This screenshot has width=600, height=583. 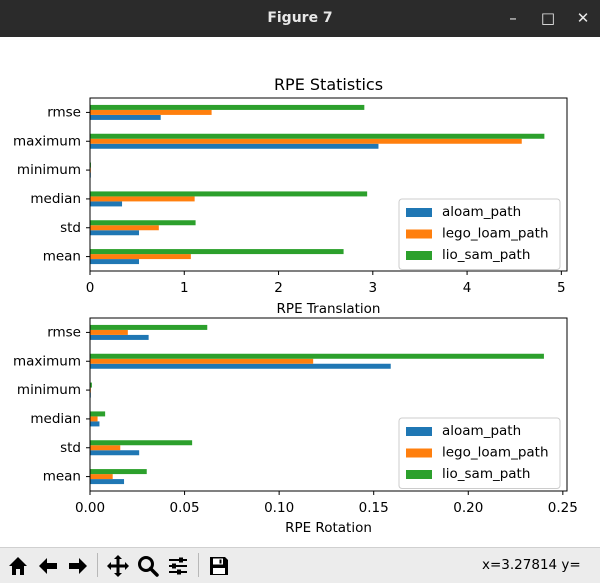 What do you see at coordinates (279, 508) in the screenshot?
I see `x-tick-label: 0.10` at bounding box center [279, 508].